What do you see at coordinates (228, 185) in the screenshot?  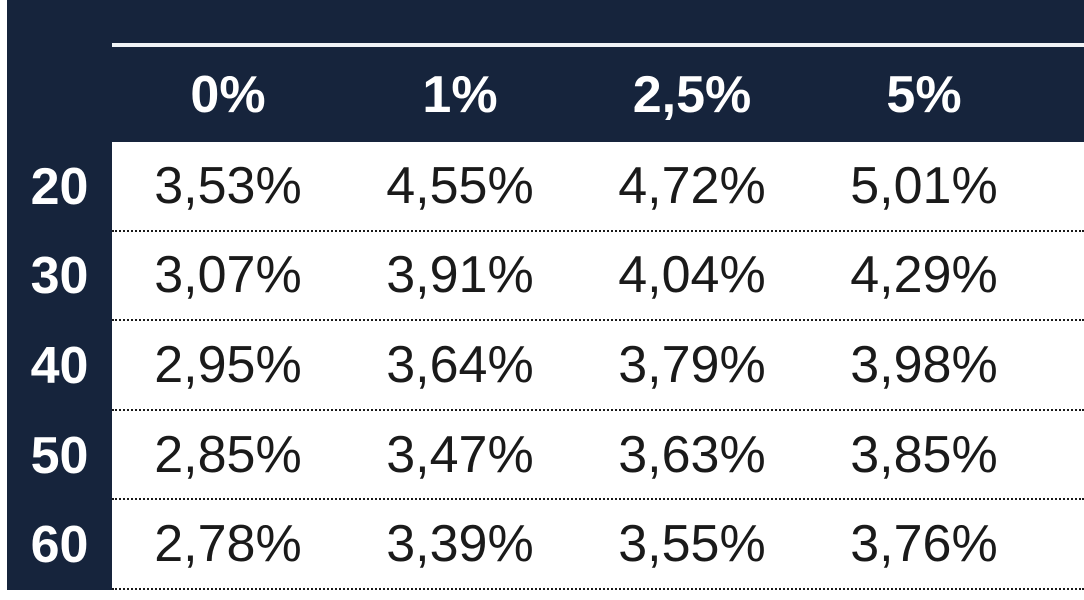 I see `table-cell: 3,53%` at bounding box center [228, 185].